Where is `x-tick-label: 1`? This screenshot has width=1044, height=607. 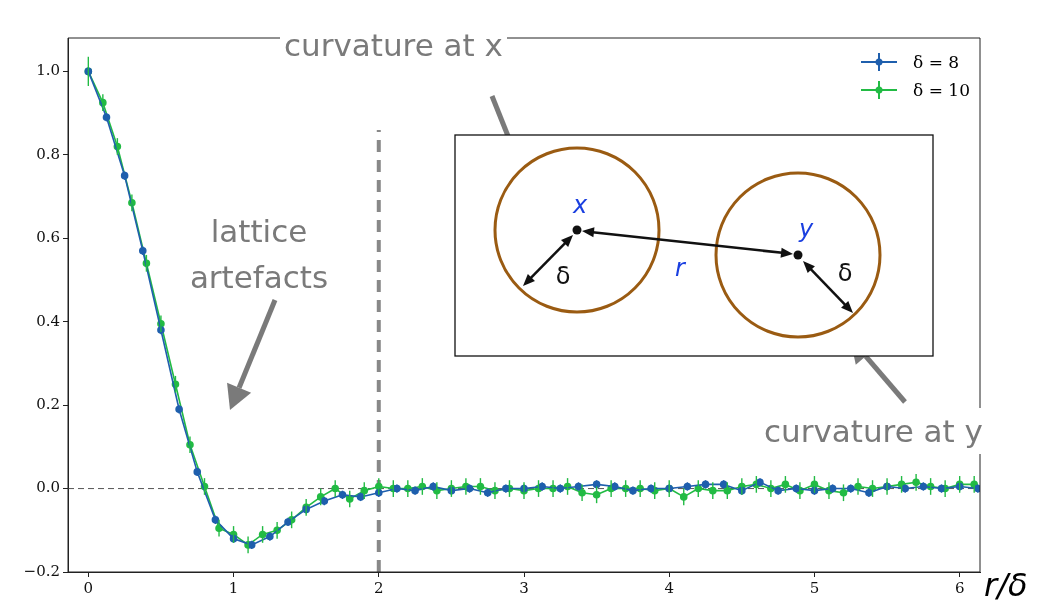
x-tick-label: 1 is located at coordinates (233, 587).